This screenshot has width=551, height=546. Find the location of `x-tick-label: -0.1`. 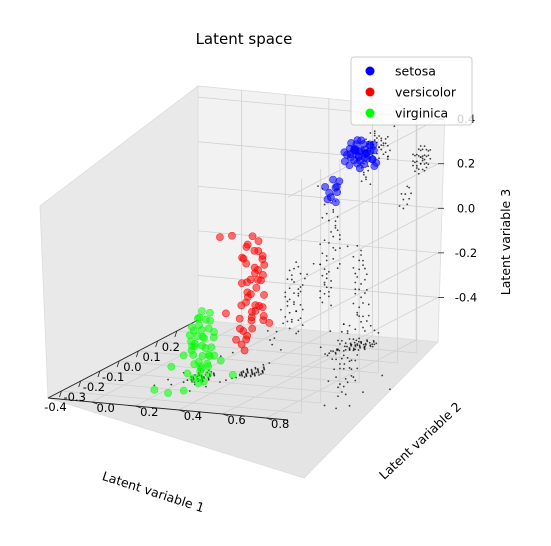

x-tick-label: -0.1 is located at coordinates (113, 377).